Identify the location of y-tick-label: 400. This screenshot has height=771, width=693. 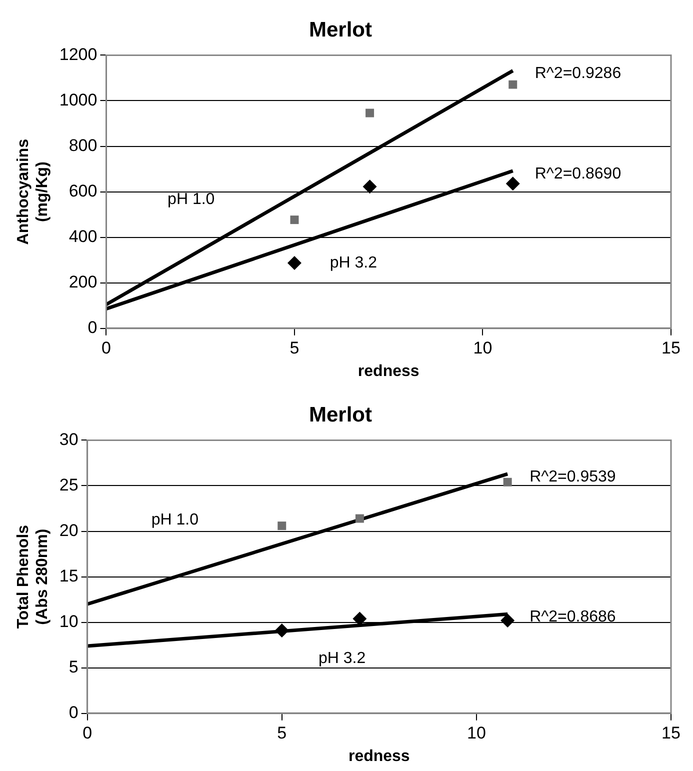
(83, 236).